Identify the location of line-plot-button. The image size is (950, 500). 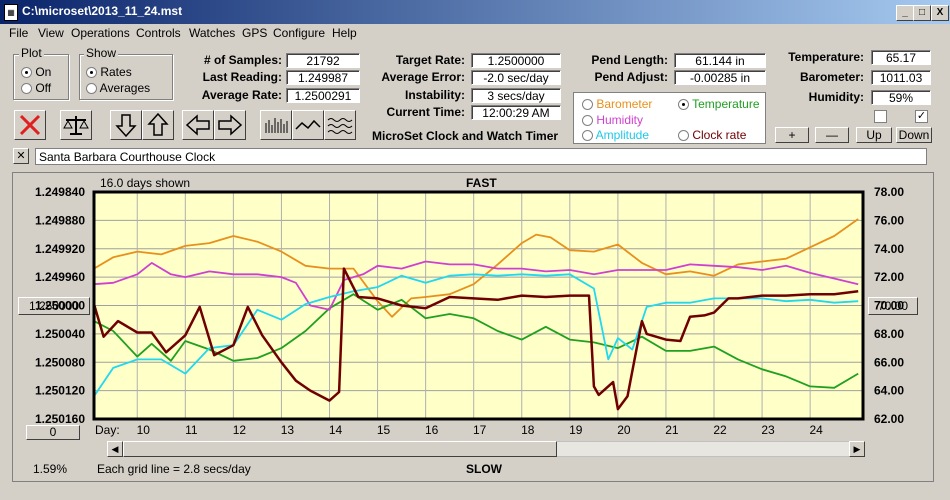
(308, 125).